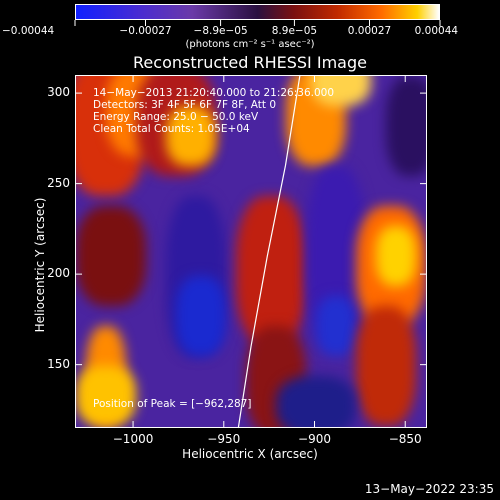 The image size is (500, 500). Describe the element at coordinates (250, 44) in the screenshot. I see `colorbar-unit: (photons cm⁻² s⁻¹ asec⁻²)` at that location.